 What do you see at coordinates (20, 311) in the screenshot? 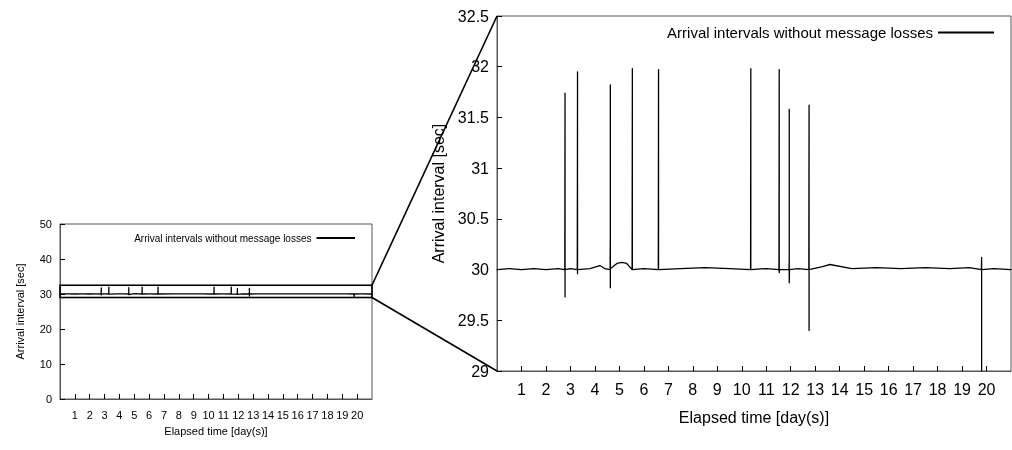
I see `y-axis-title: Arrival interval [sec]` at bounding box center [20, 311].